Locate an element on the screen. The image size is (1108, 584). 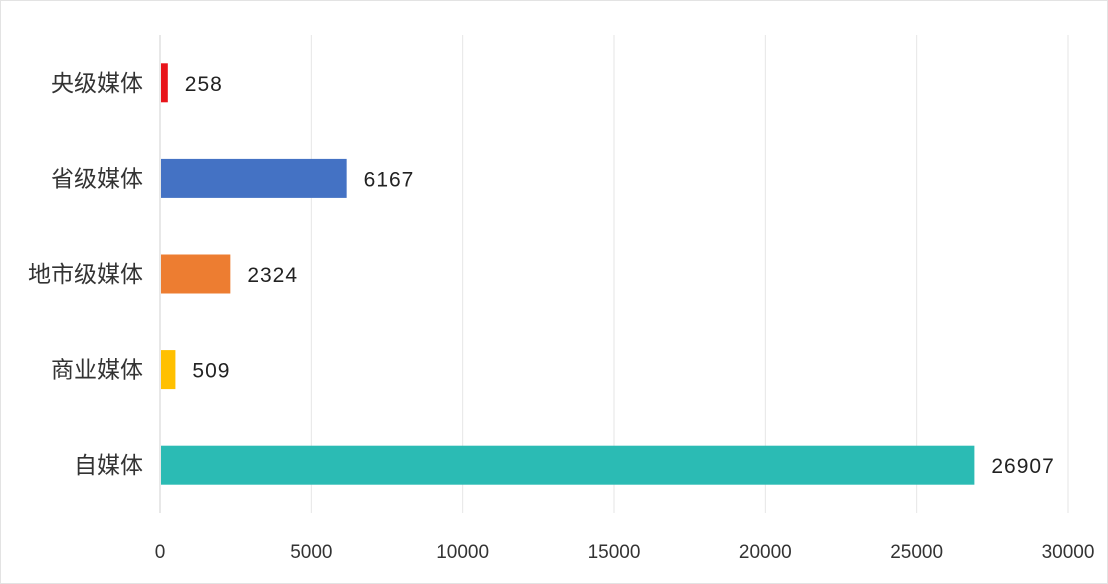
x-tick-label: 20000 is located at coordinates (765, 552).